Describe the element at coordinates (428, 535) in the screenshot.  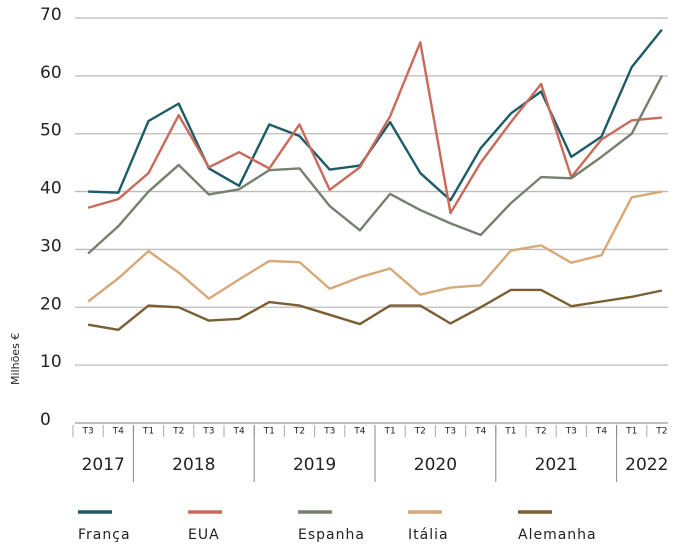
I see `legend-label: Itália` at that location.